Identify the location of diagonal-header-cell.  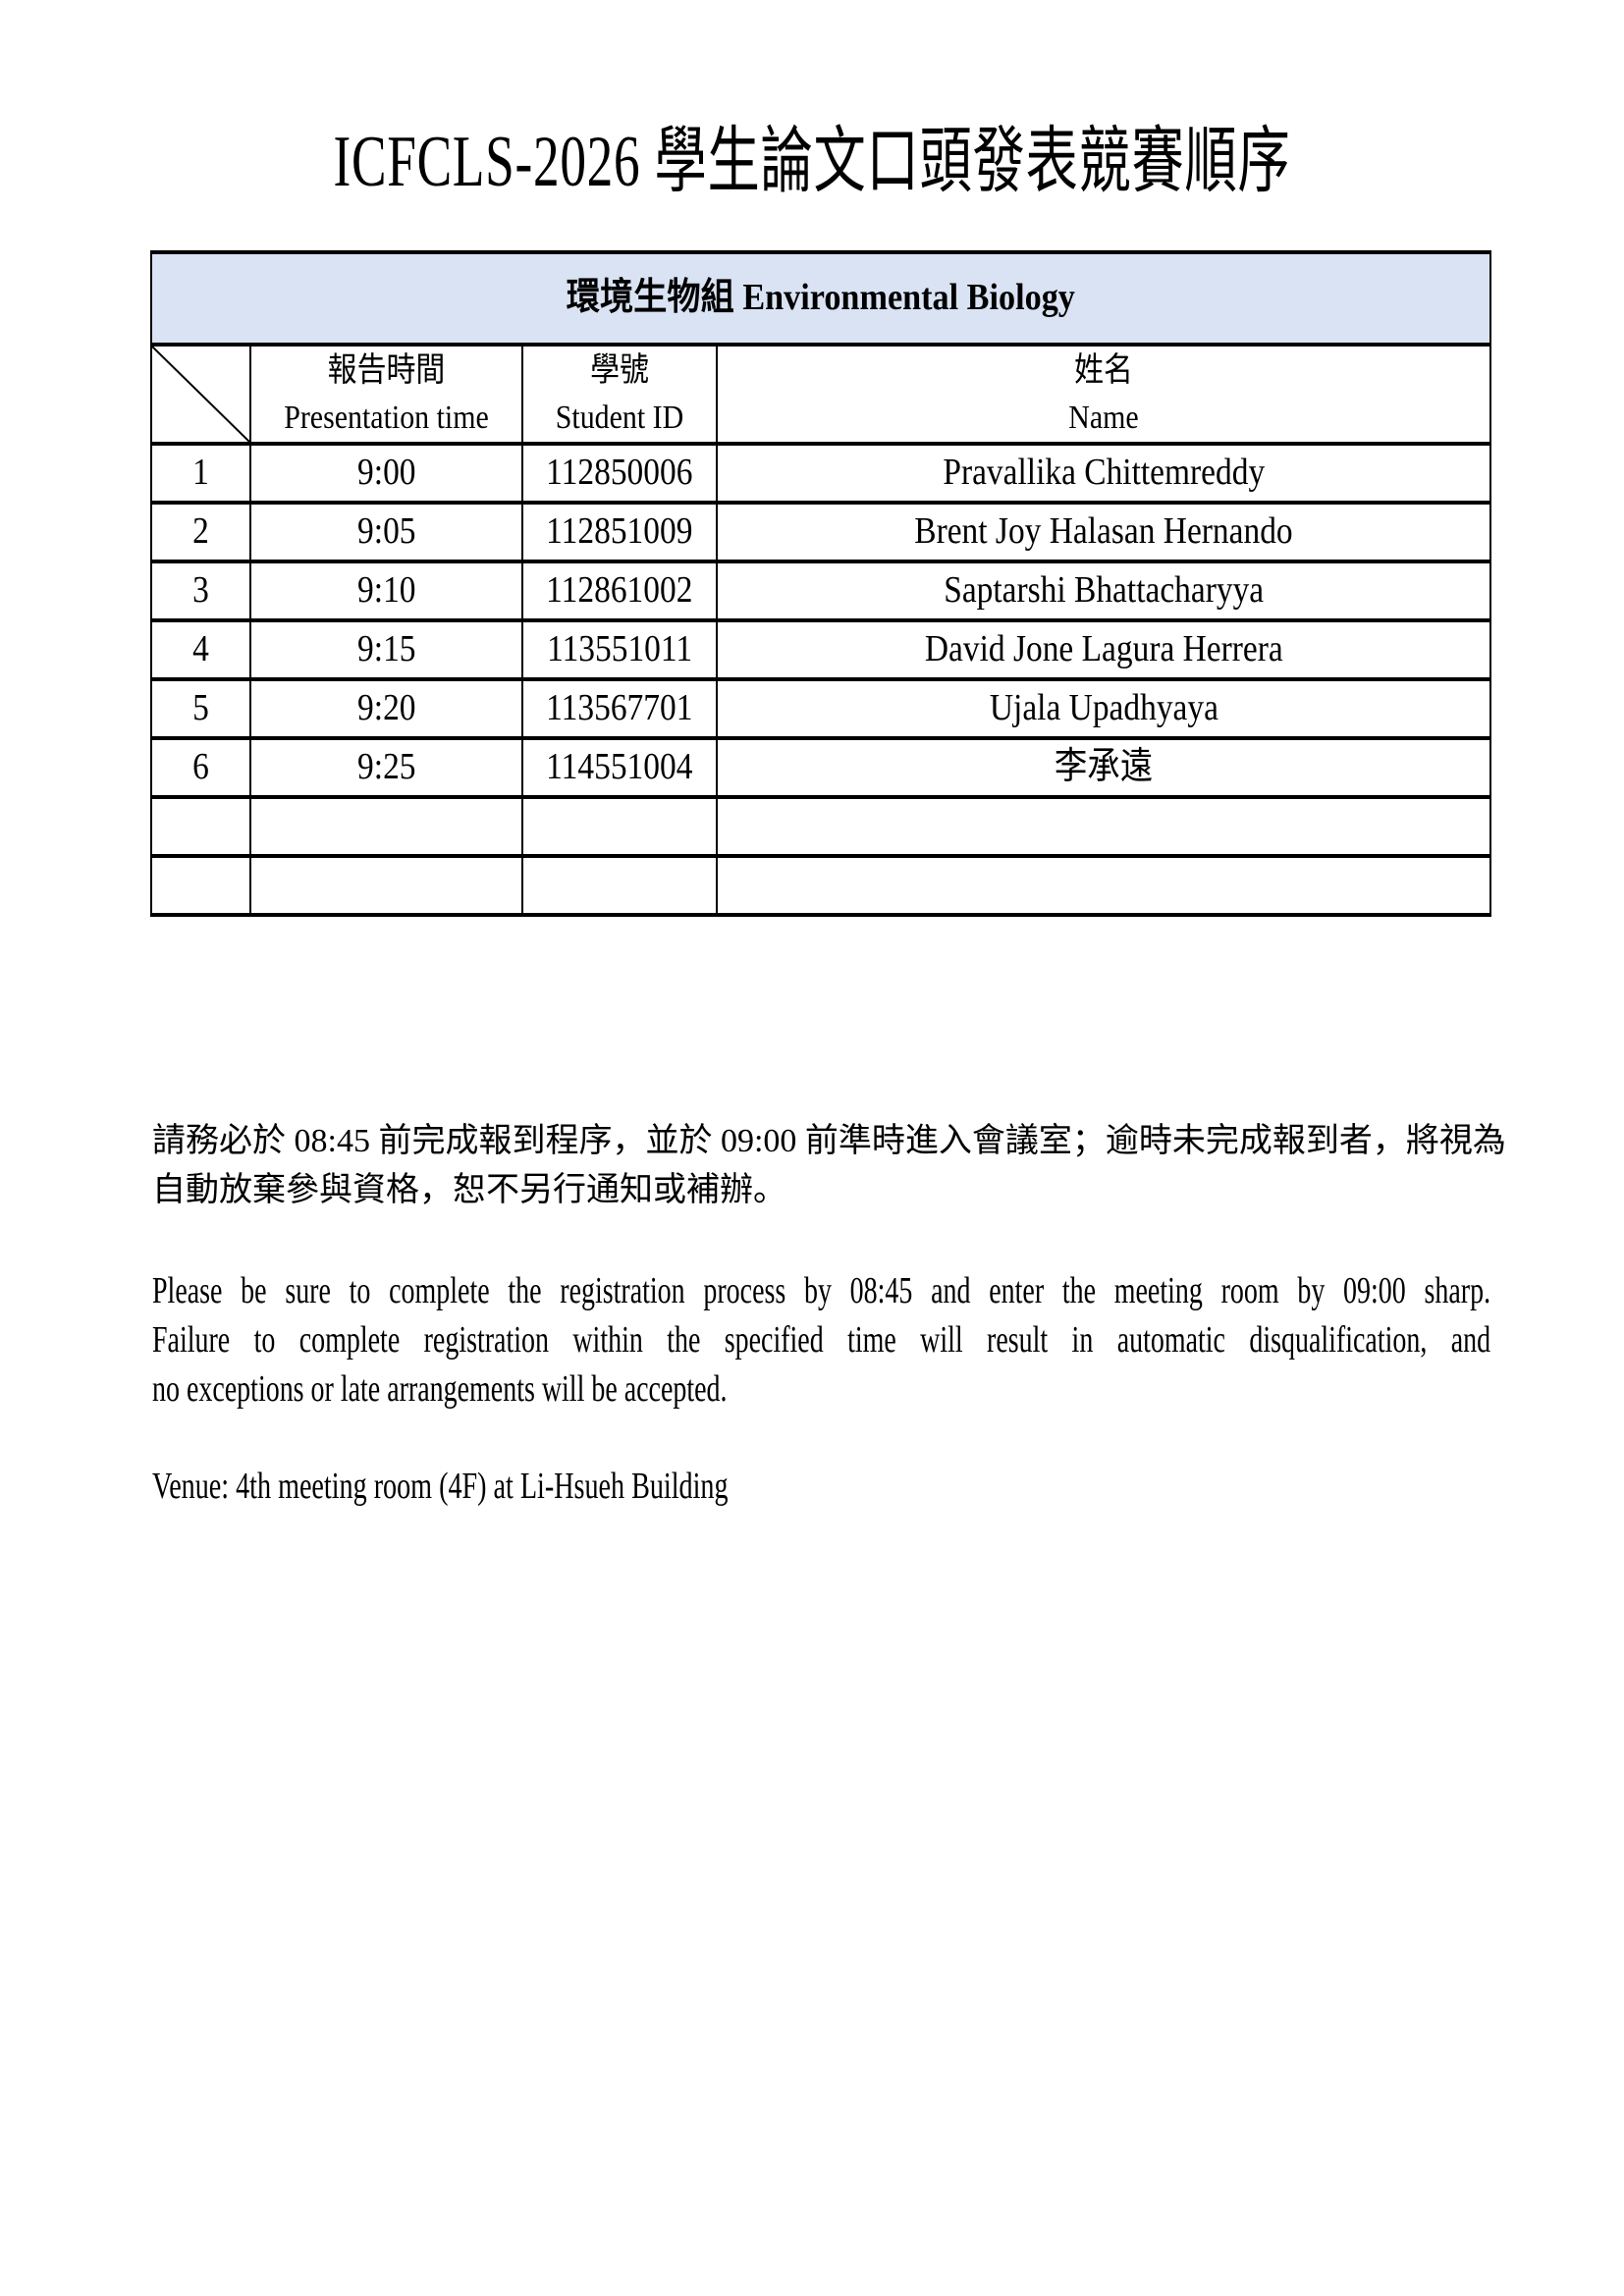
(200, 394).